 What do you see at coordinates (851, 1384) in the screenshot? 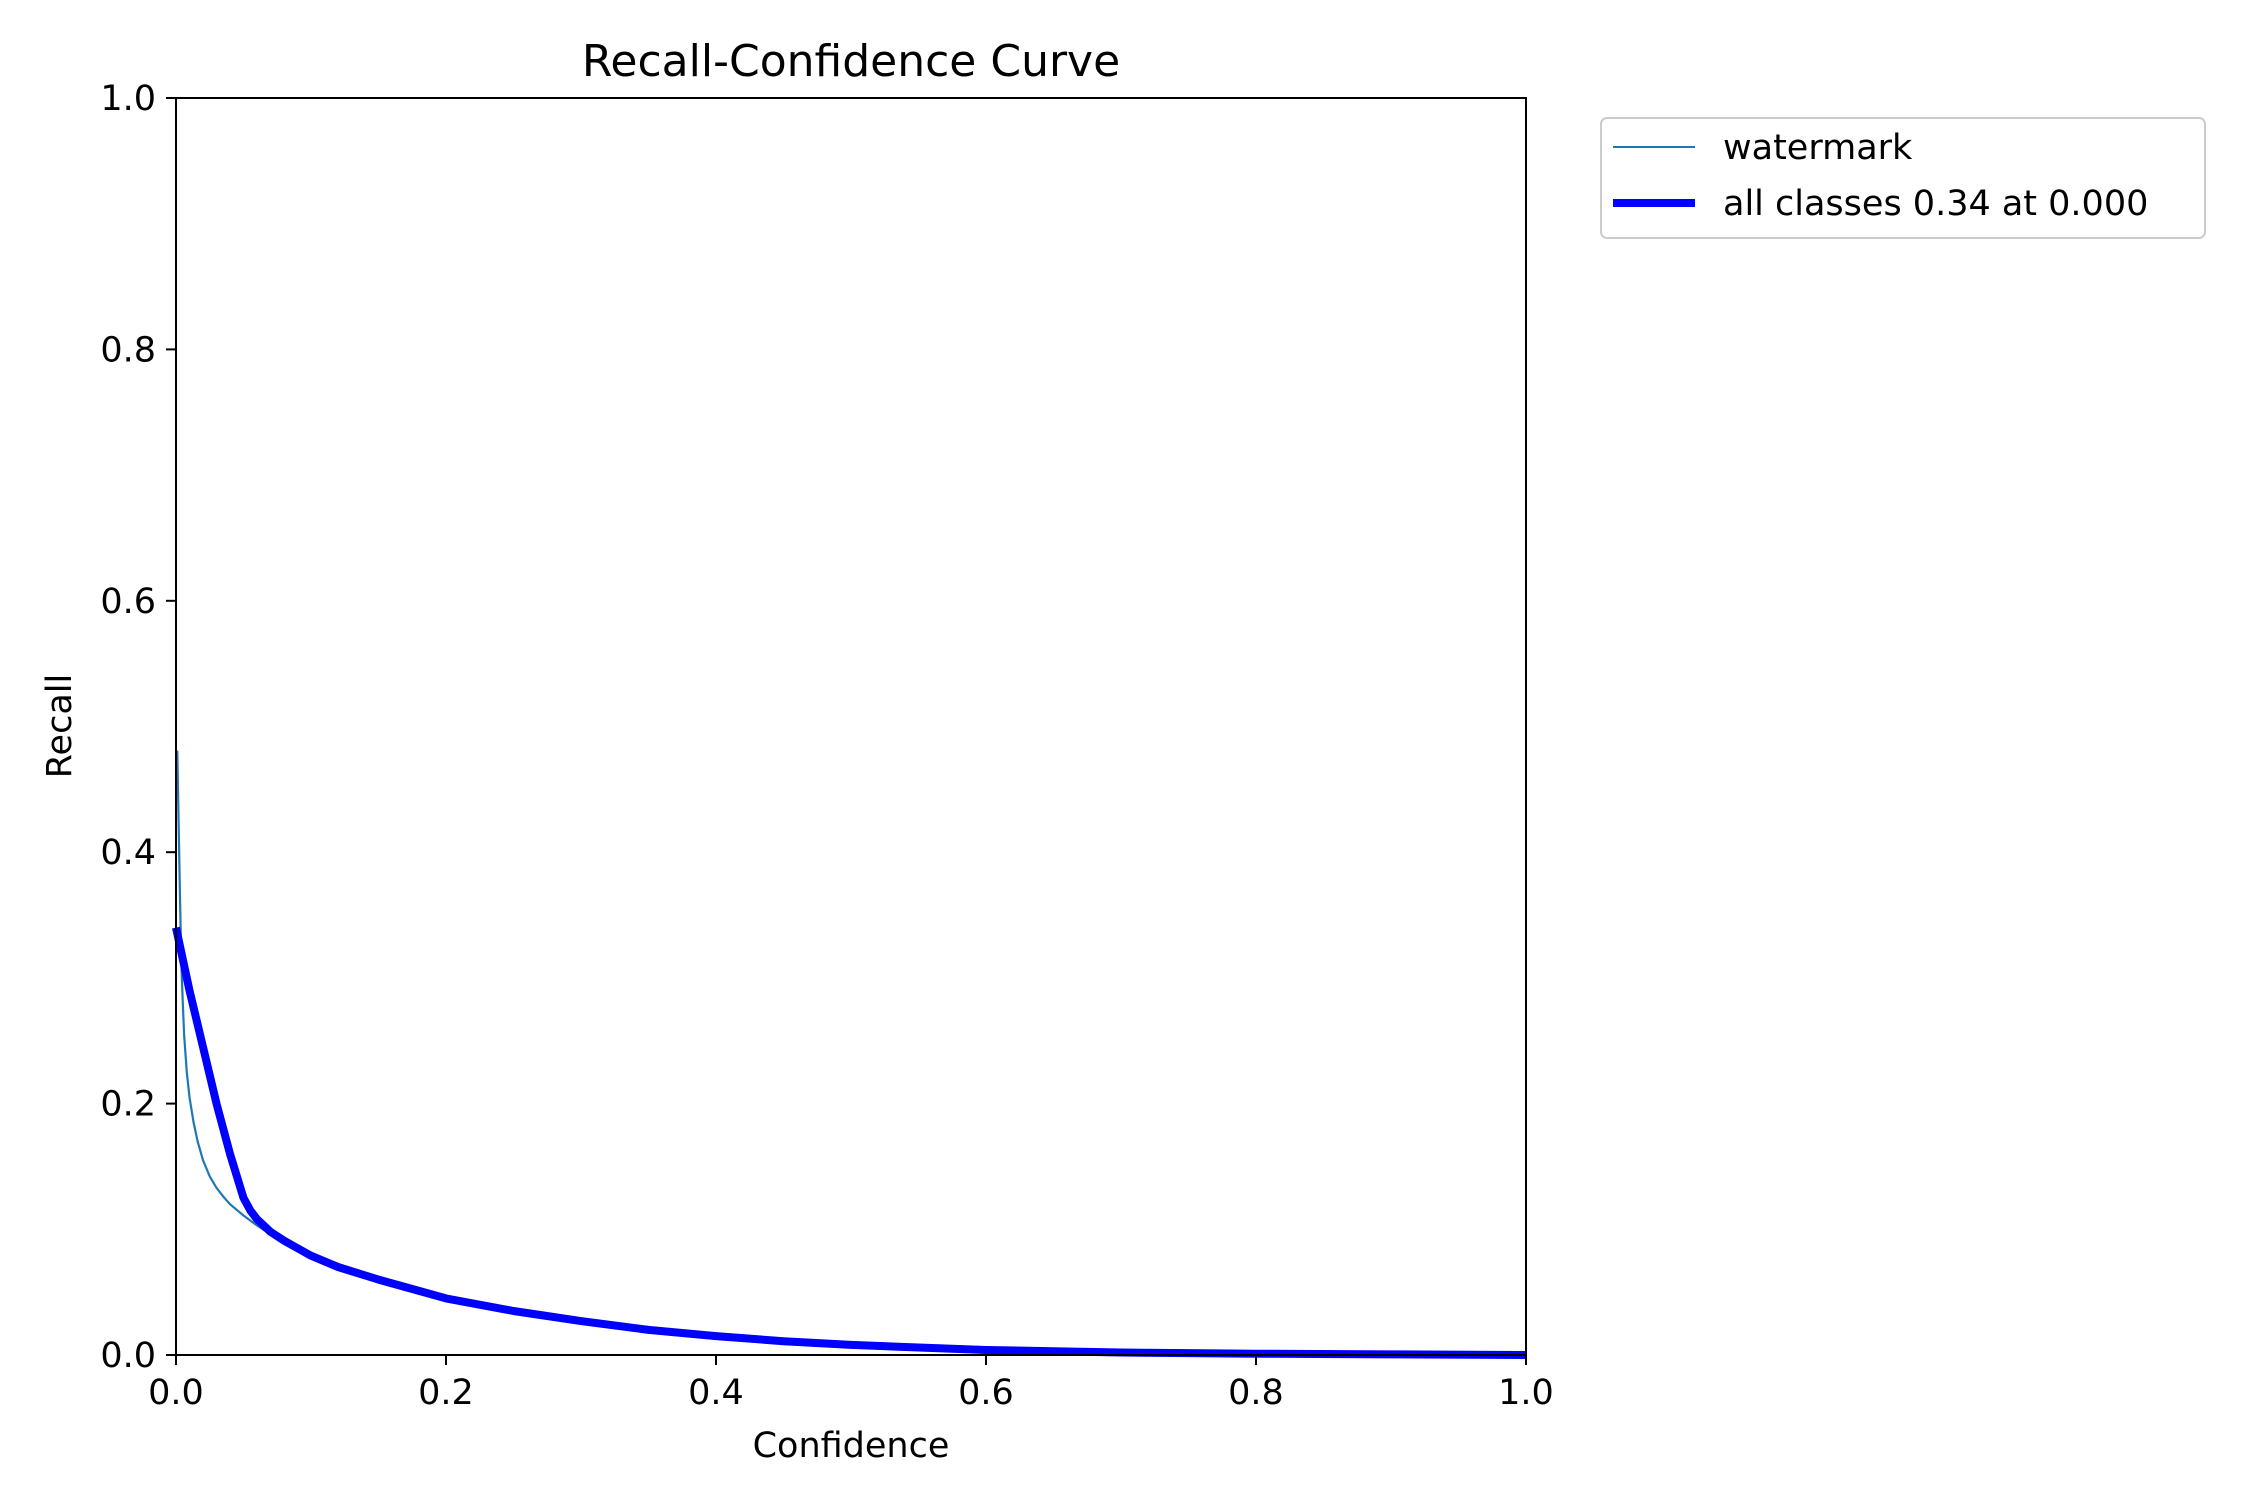
I see `x-axis-ticks: 0.0 0.2 0.4 0.6 0.8 1.0` at bounding box center [851, 1384].